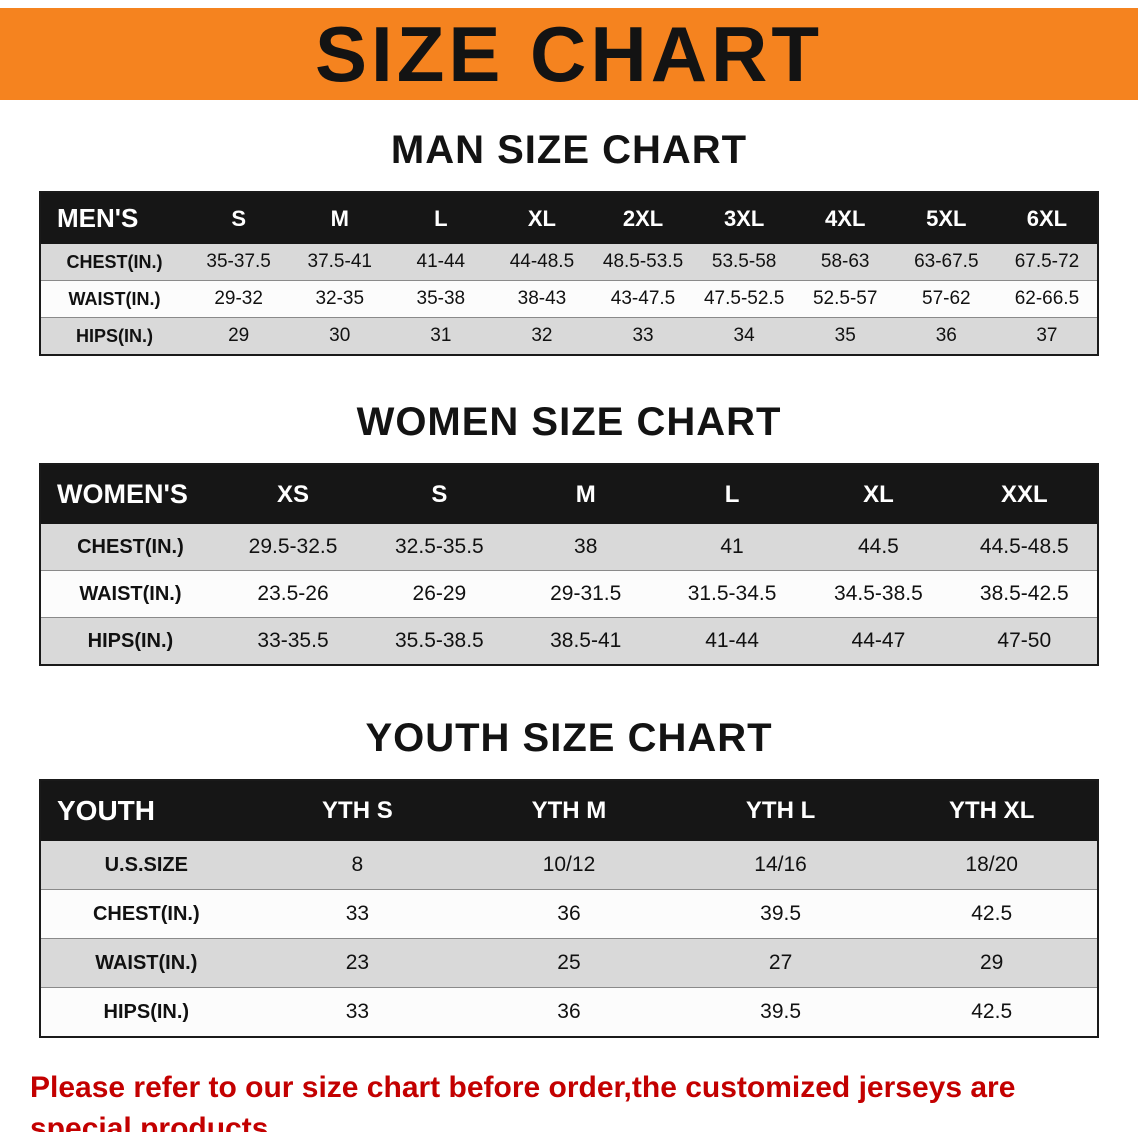 The width and height of the screenshot is (1138, 1132). I want to click on size-cell: 34, so click(744, 336).